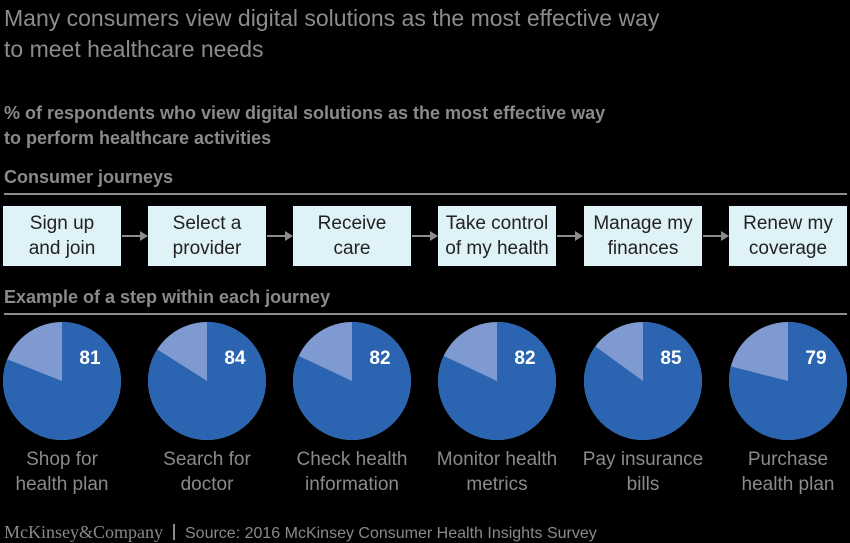 The height and width of the screenshot is (543, 850). What do you see at coordinates (89, 177) in the screenshot?
I see `consumer-journeys-heading: Consumer journeys` at bounding box center [89, 177].